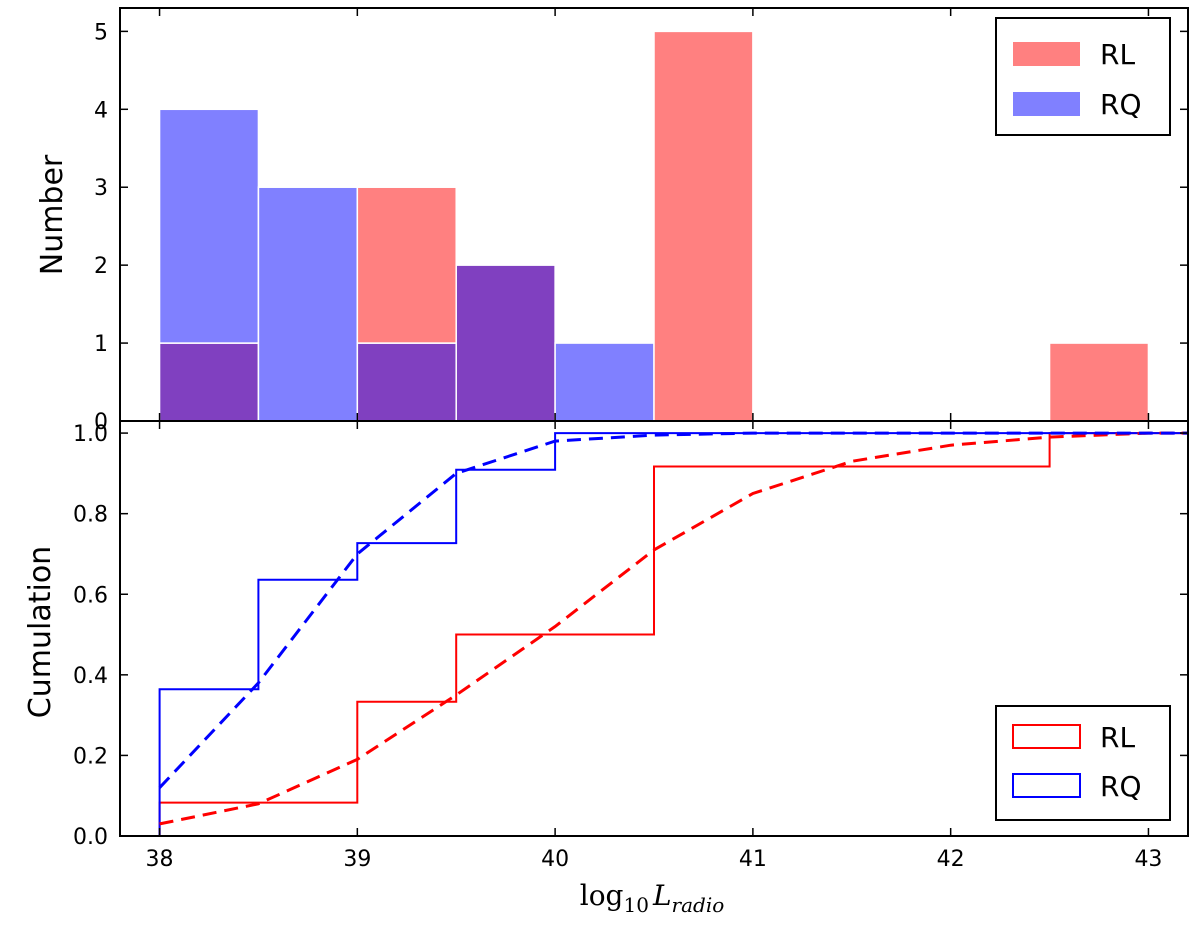 This screenshot has height=928, width=1200. I want to click on y-tick-label: 3, so click(101, 188).